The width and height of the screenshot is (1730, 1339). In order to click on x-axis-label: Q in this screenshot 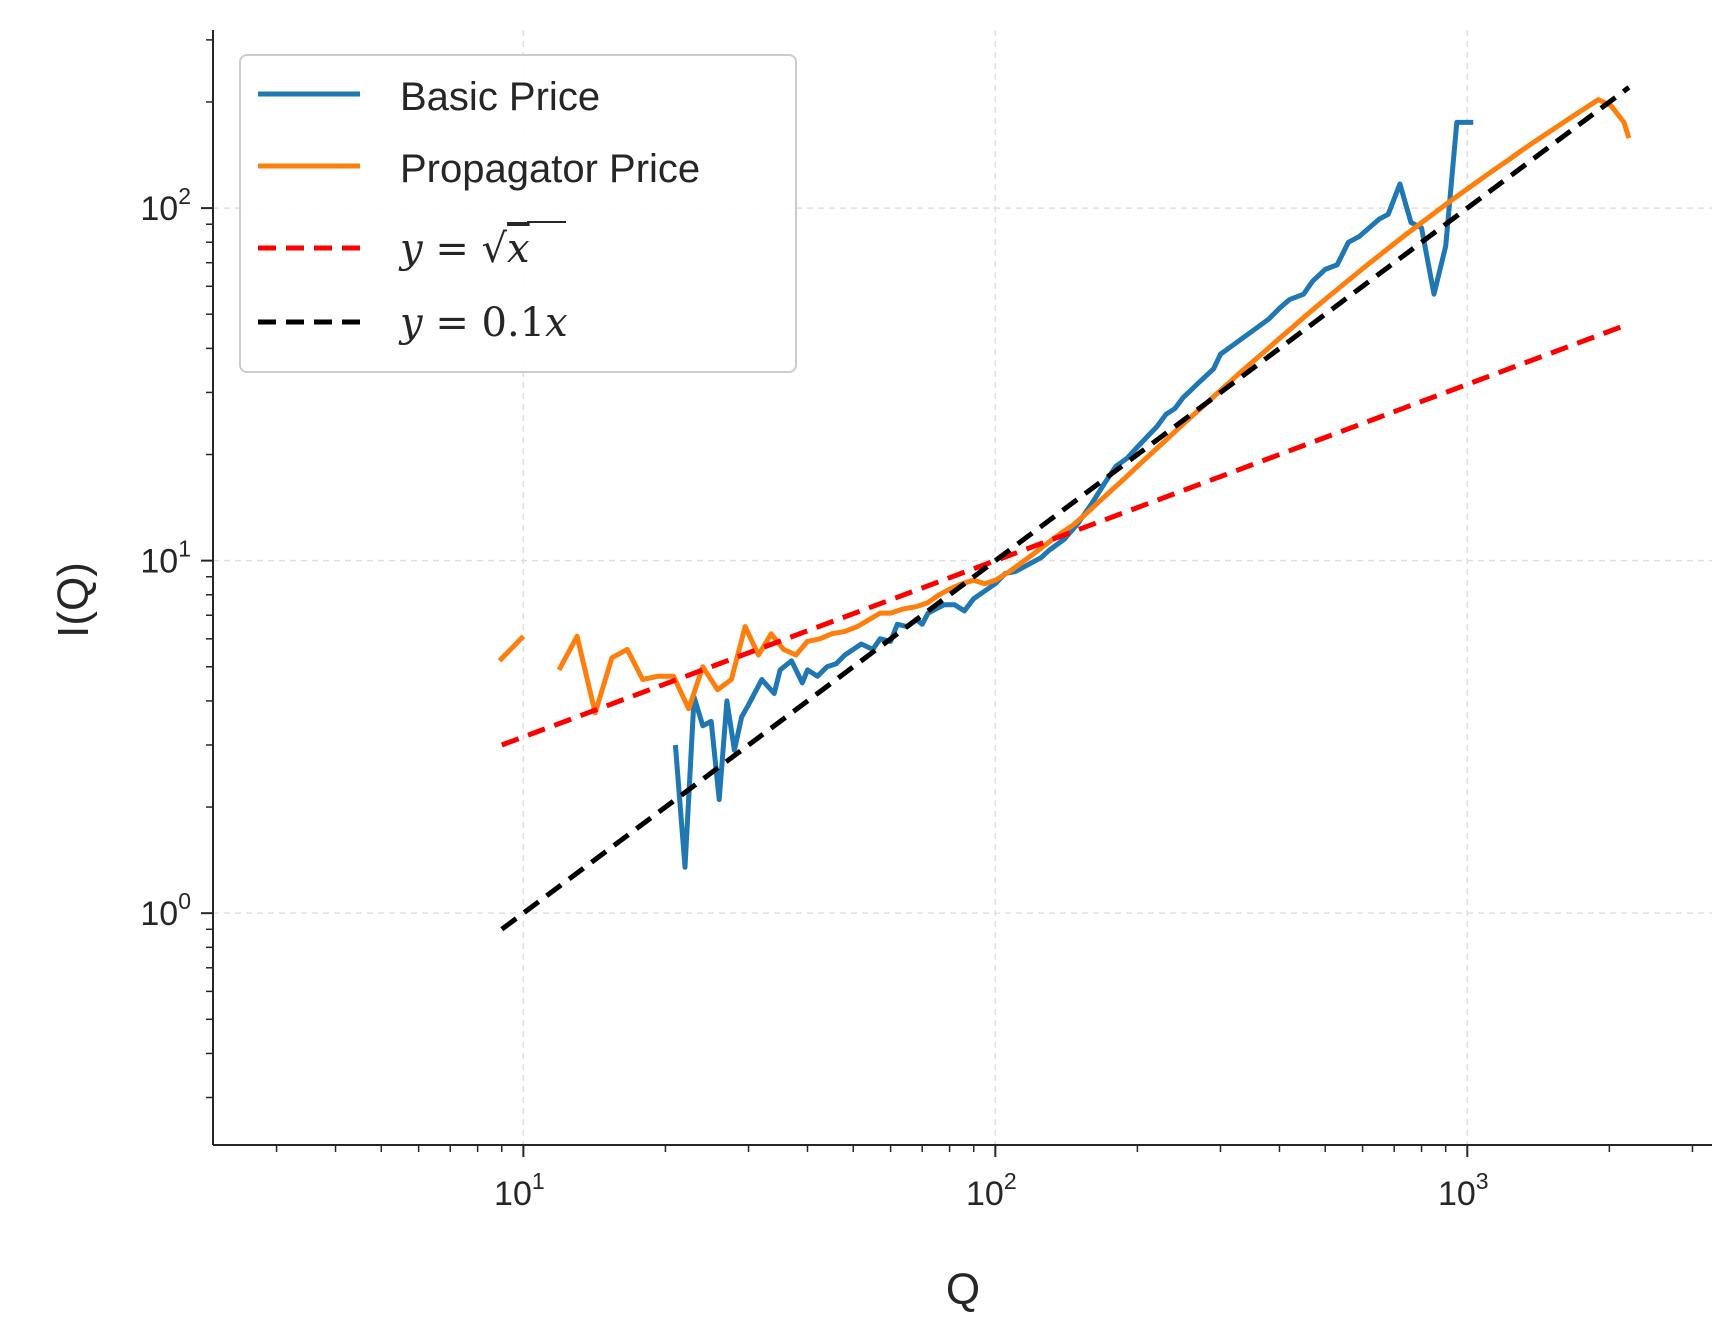, I will do `click(963, 1289)`.